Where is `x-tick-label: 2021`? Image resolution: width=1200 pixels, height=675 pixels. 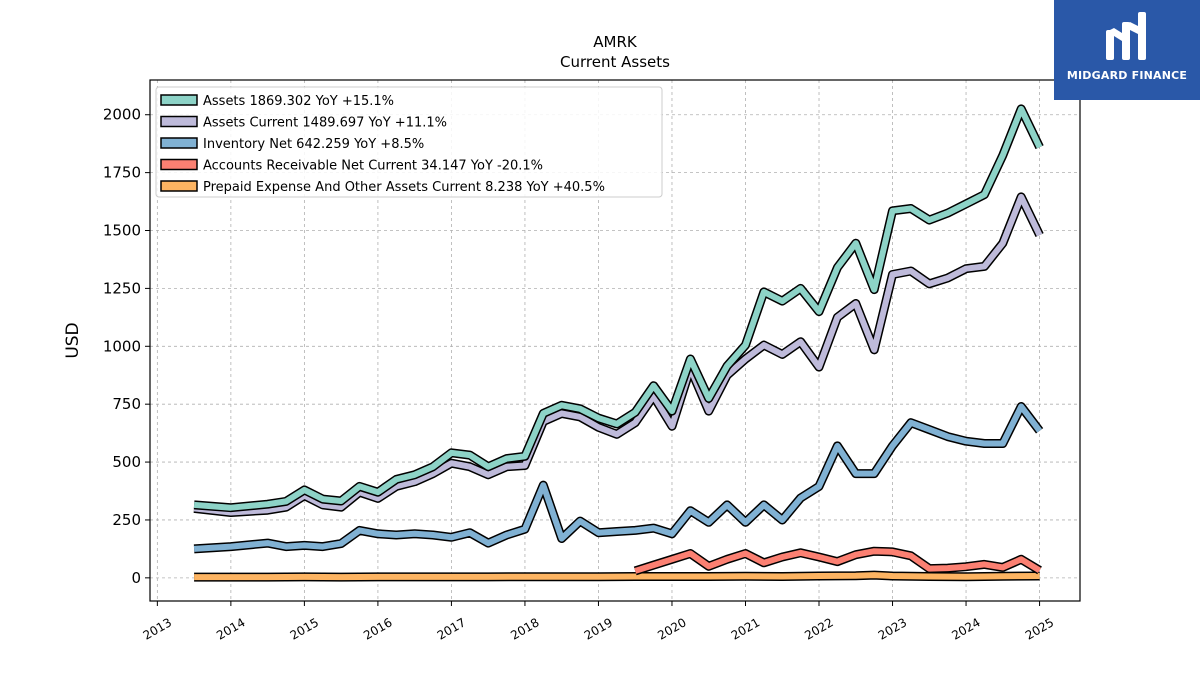 x-tick-label: 2021 is located at coordinates (745, 628).